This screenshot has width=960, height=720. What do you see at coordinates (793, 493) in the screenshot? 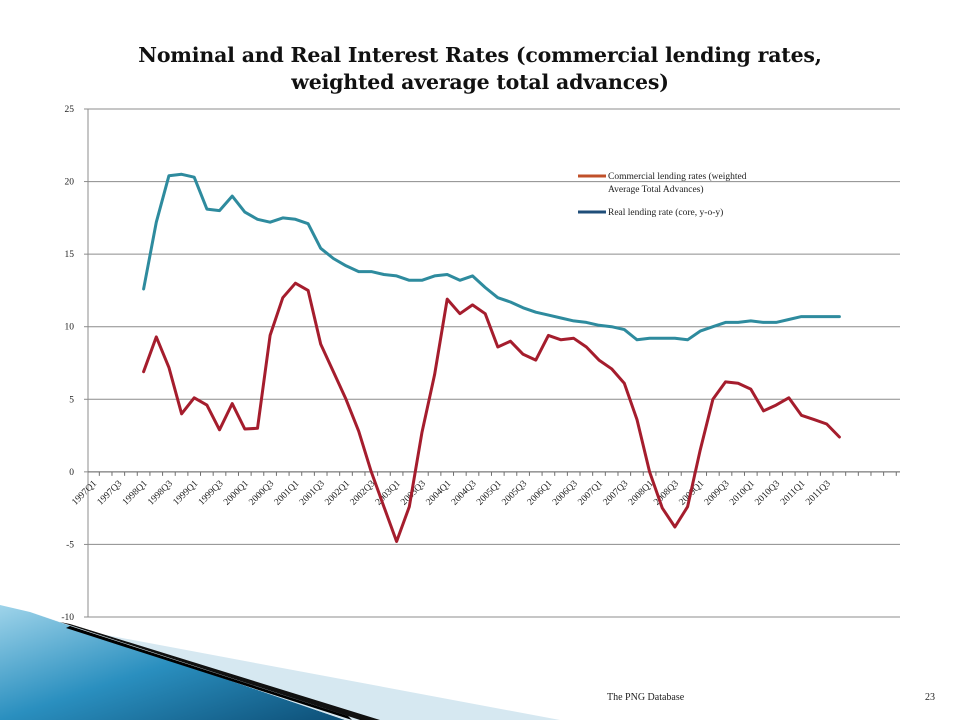
I see `x-tick-label: 2011Q1` at bounding box center [793, 493].